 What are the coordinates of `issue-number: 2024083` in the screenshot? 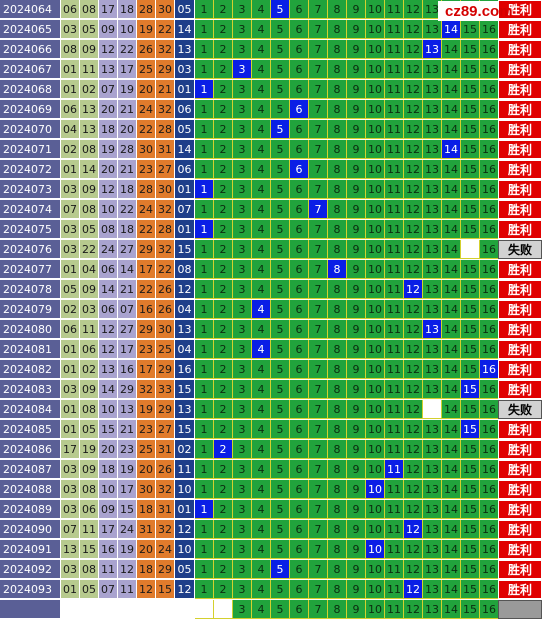 It's located at (30, 389).